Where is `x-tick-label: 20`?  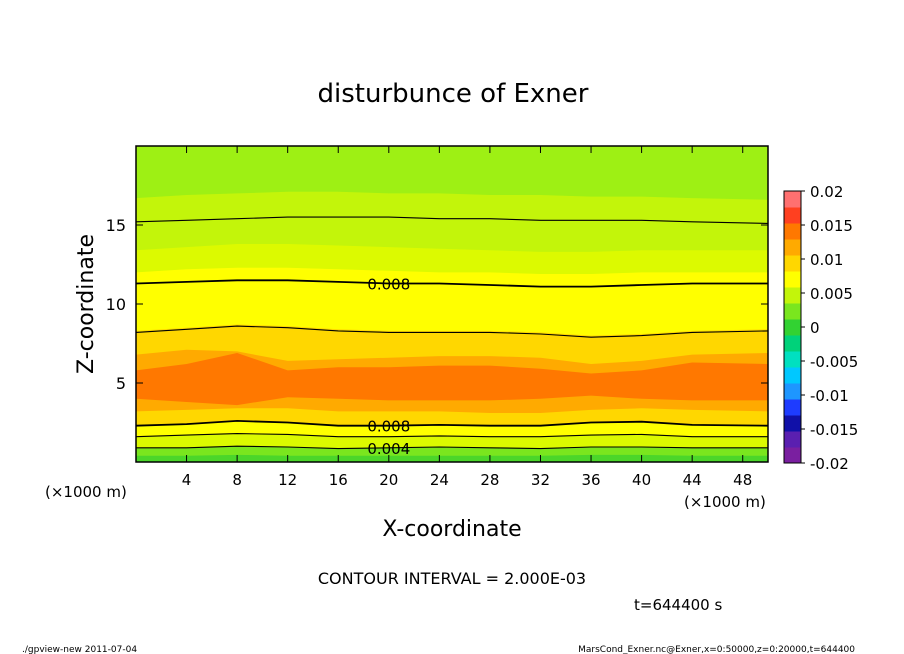 x-tick-label: 20 is located at coordinates (388, 480).